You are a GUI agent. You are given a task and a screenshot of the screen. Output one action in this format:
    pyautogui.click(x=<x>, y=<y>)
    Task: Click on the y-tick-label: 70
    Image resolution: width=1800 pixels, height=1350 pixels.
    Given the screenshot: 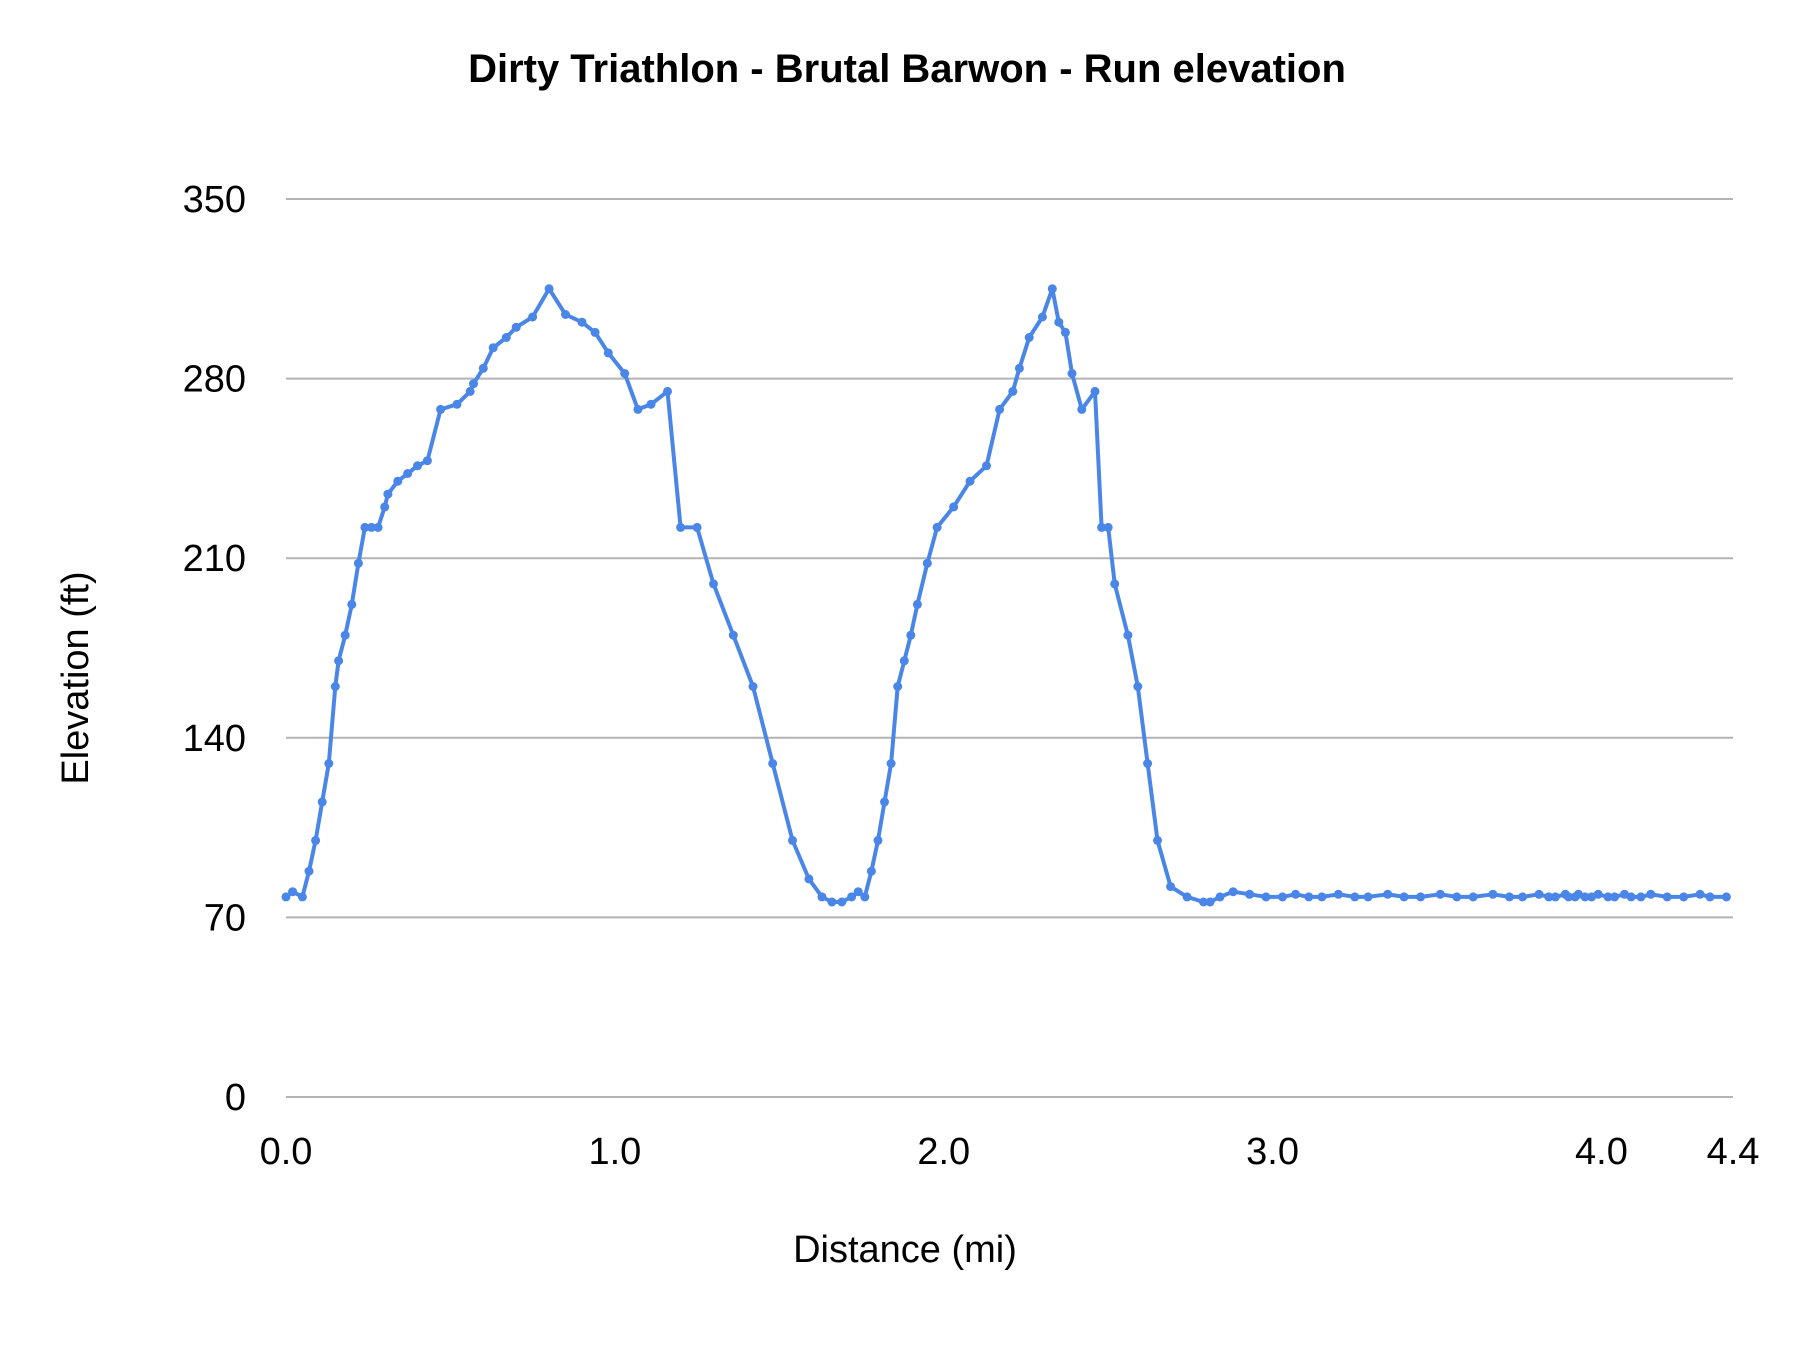 What is the action you would take?
    pyautogui.click(x=225, y=918)
    